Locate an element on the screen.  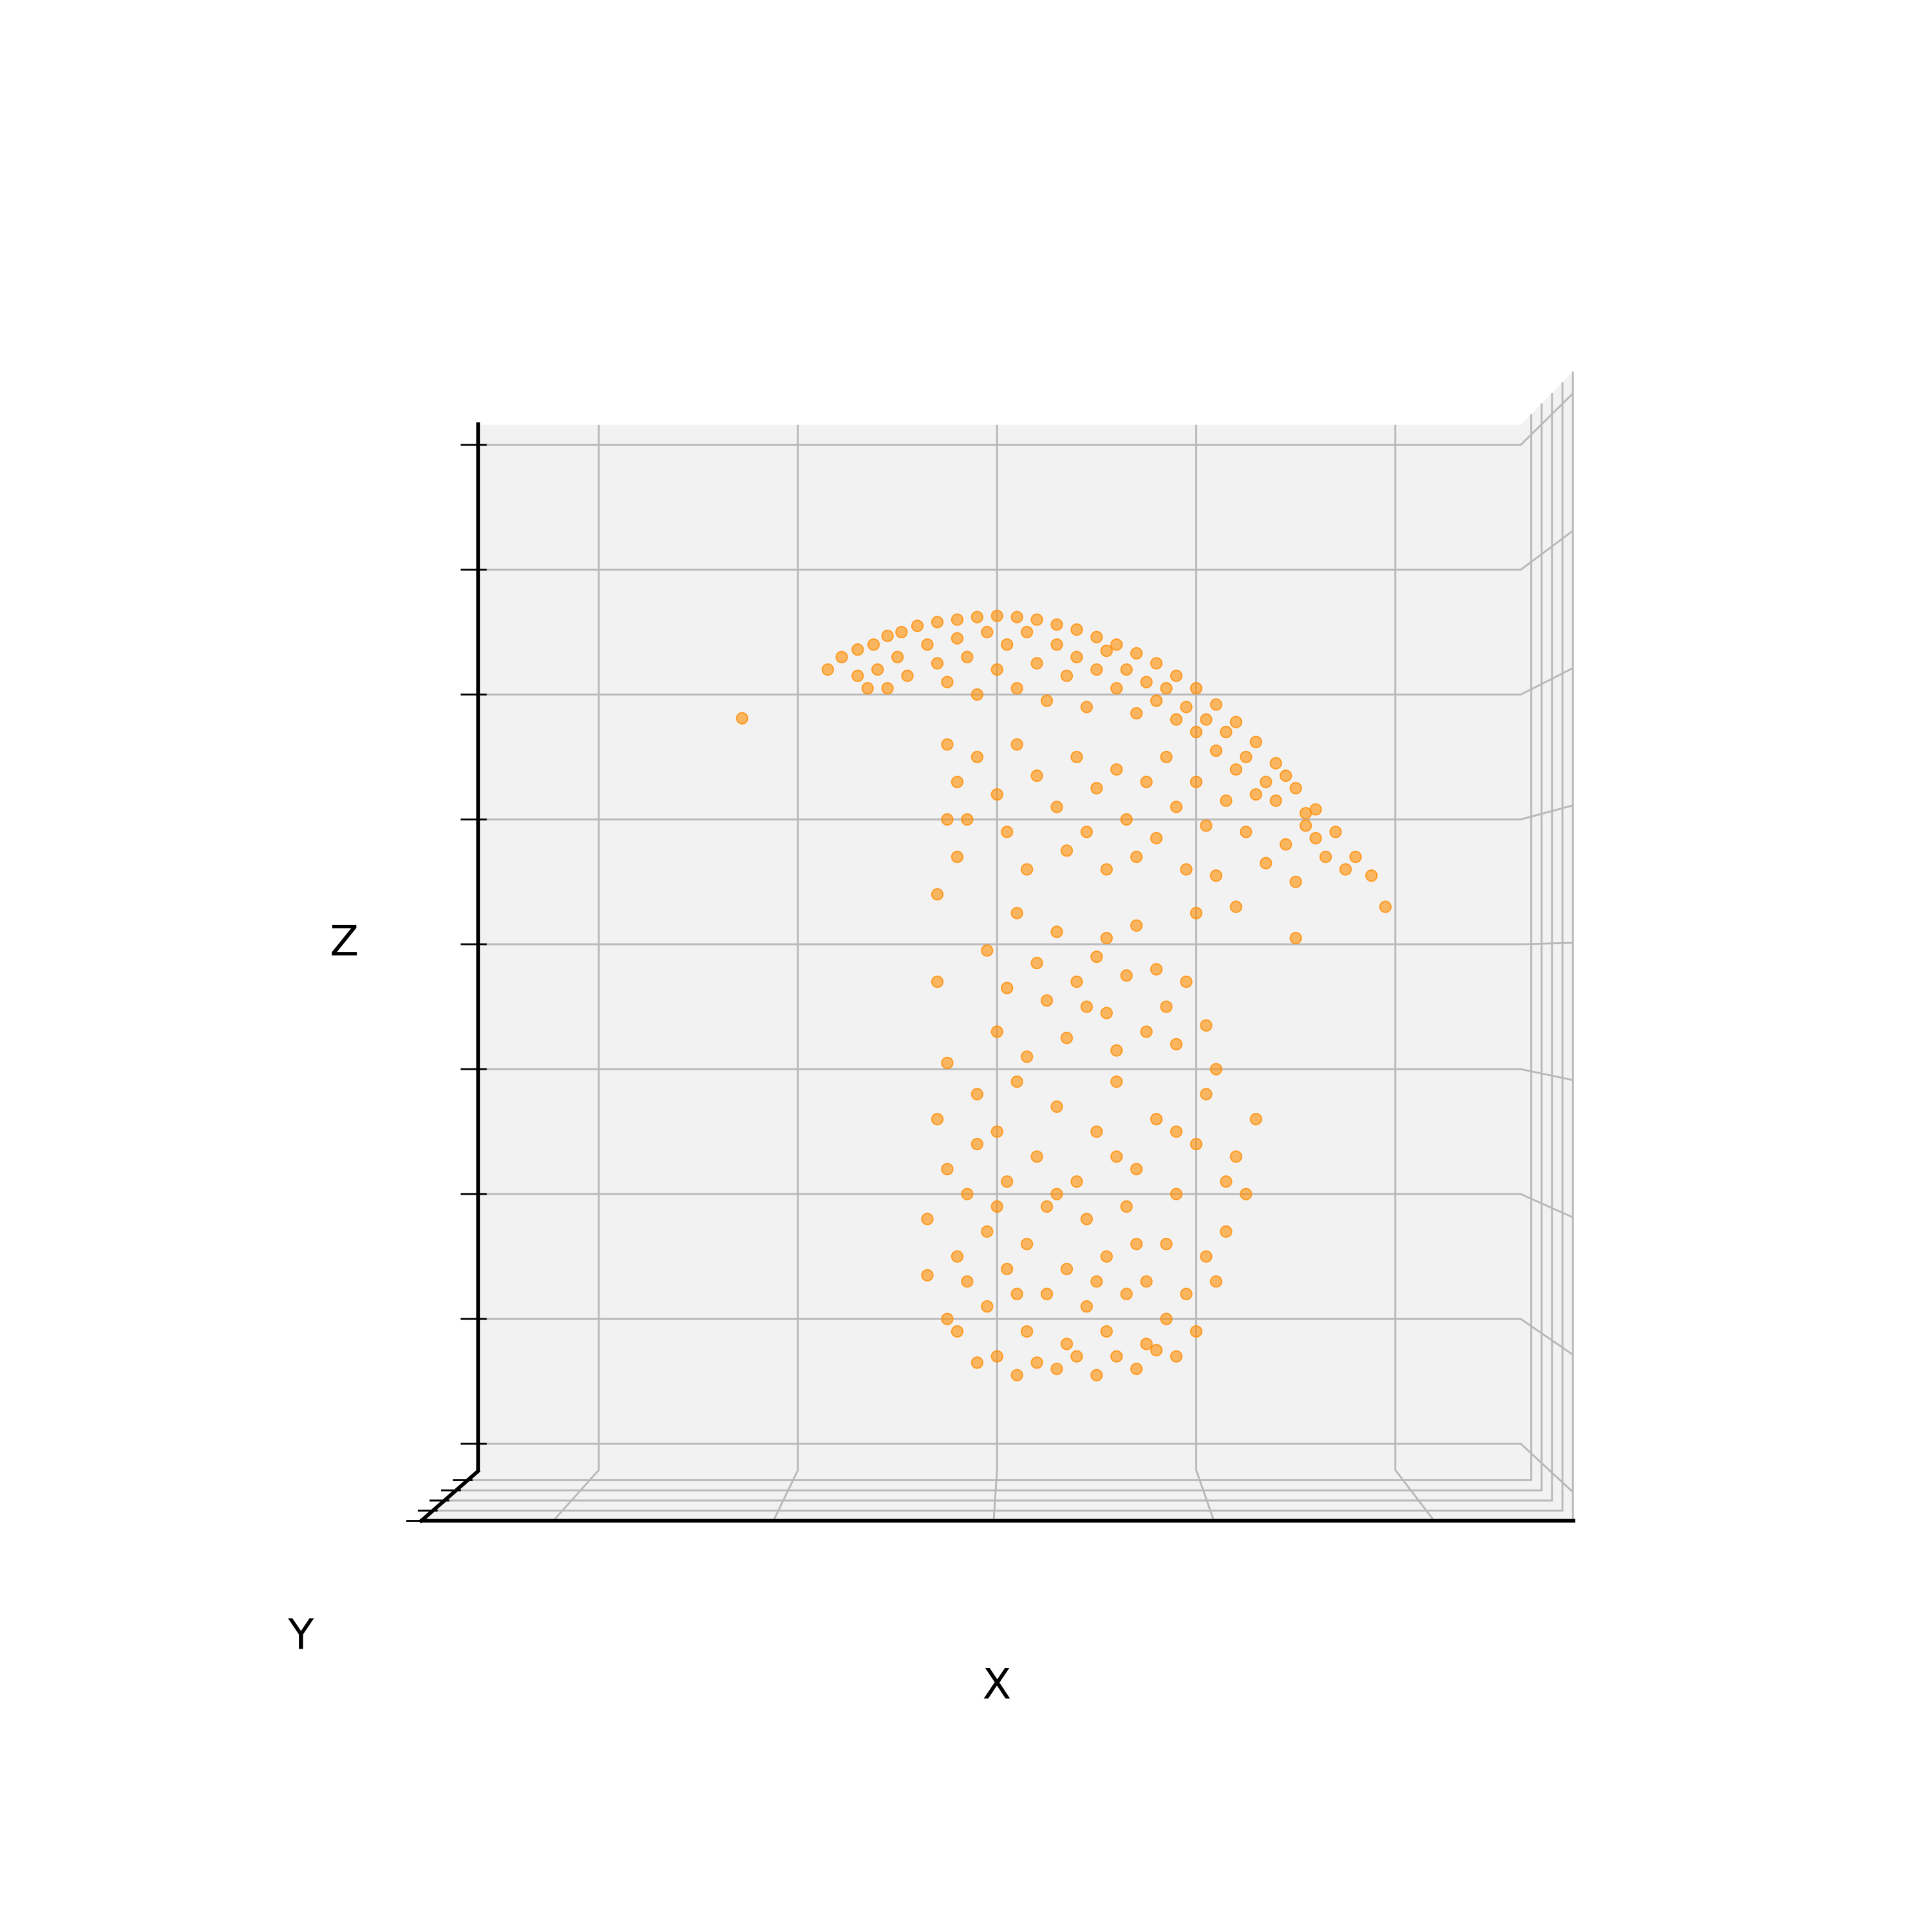
y-axis-label: Y is located at coordinates (301, 1634).